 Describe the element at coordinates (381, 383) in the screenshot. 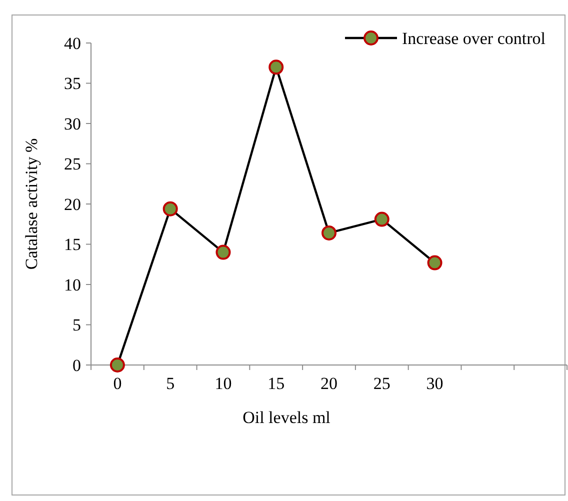

I see `x-tick-label: 25` at that location.